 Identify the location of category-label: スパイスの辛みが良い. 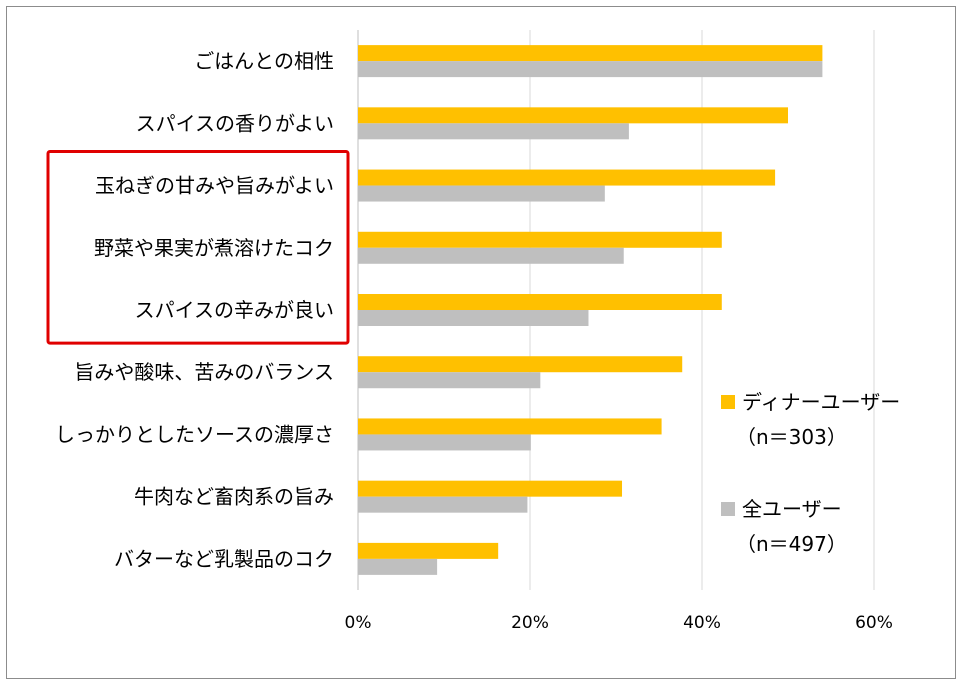
(234, 310).